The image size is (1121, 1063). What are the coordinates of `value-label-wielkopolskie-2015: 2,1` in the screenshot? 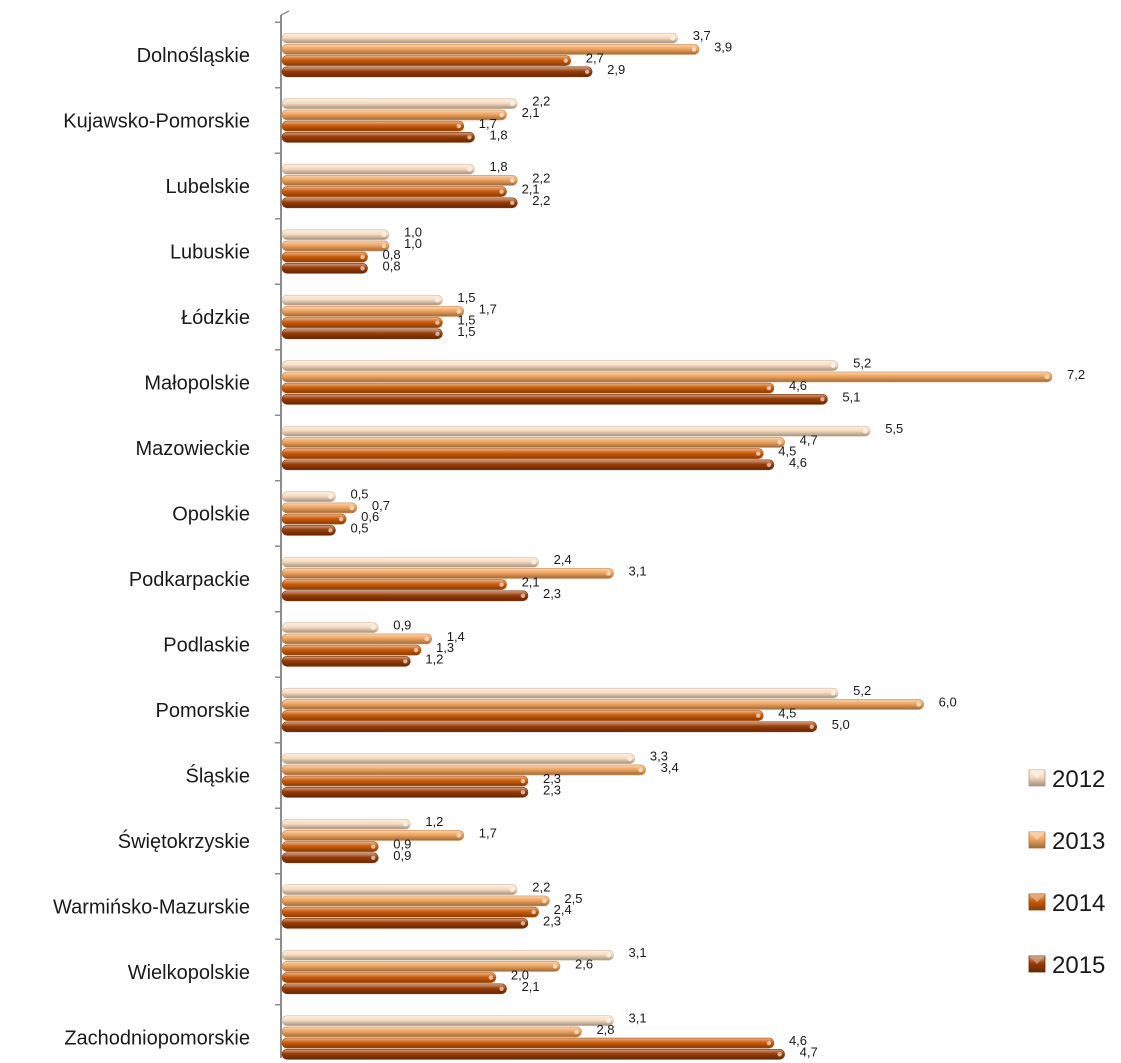 It's located at (531, 986).